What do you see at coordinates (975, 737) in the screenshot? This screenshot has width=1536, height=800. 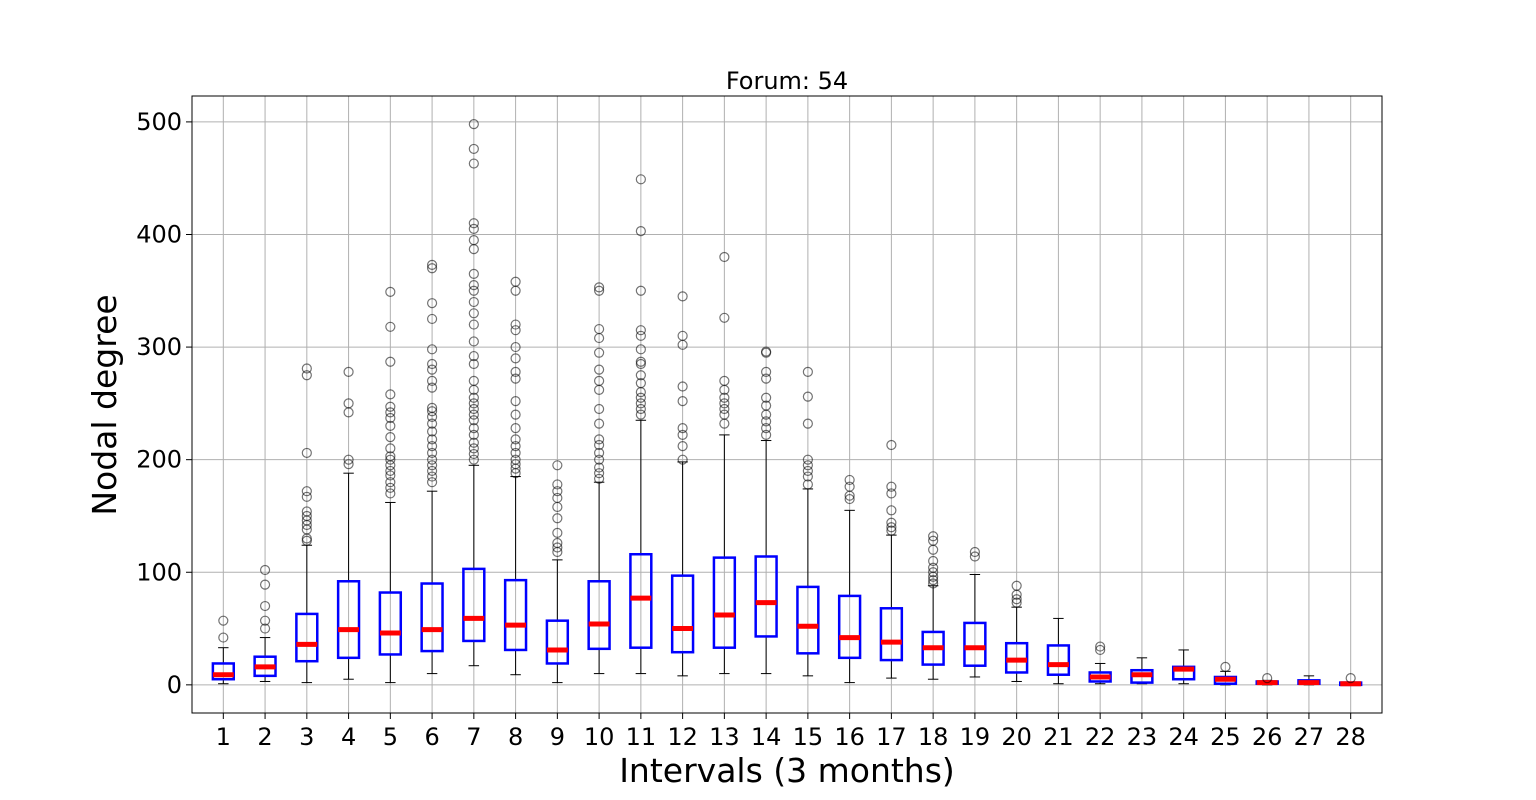 I see `x-tick-label: 19` at bounding box center [975, 737].